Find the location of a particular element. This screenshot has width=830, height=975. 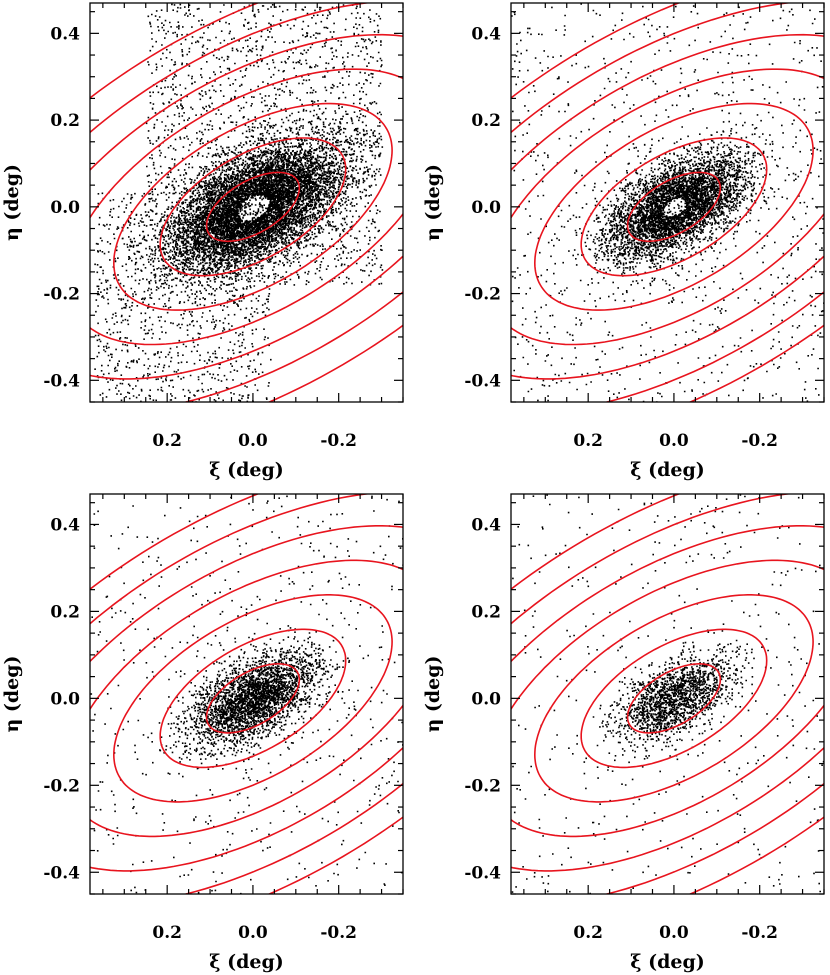

star-point-cloud is located at coordinates (239, 202).